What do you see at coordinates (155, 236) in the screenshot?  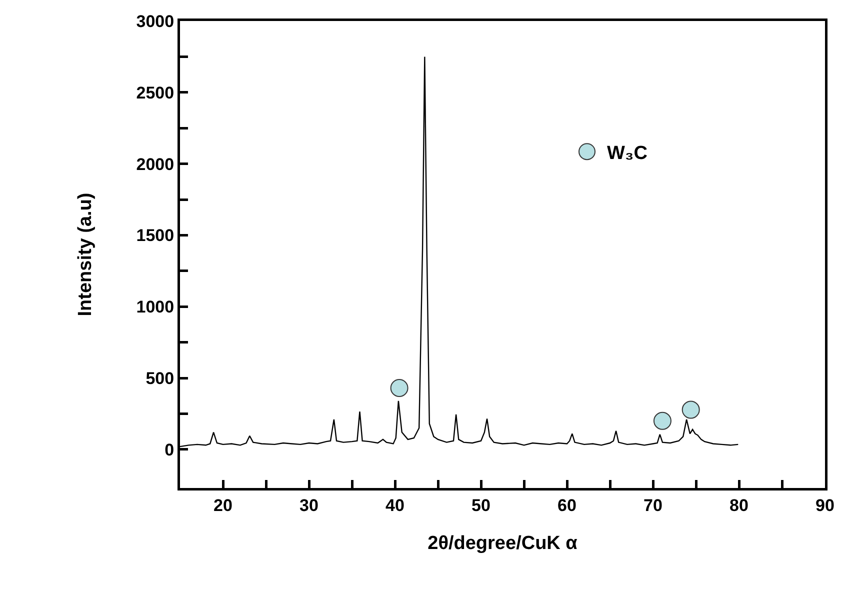 I see `y-tick-label: 1500` at bounding box center [155, 236].